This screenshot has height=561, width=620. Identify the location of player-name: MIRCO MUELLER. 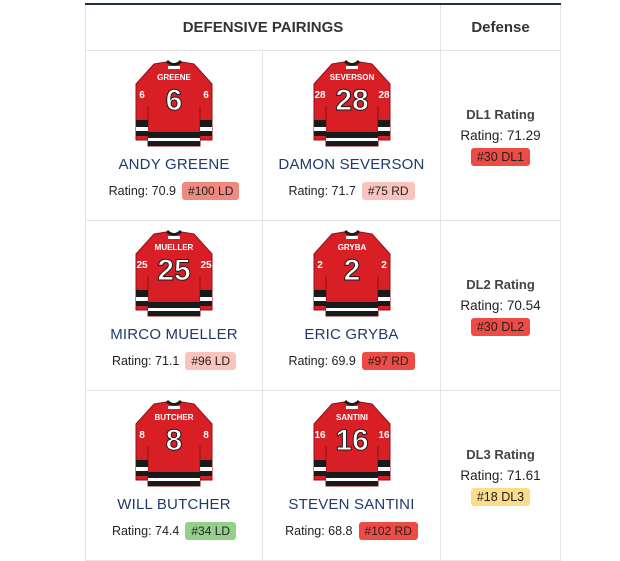
(174, 334).